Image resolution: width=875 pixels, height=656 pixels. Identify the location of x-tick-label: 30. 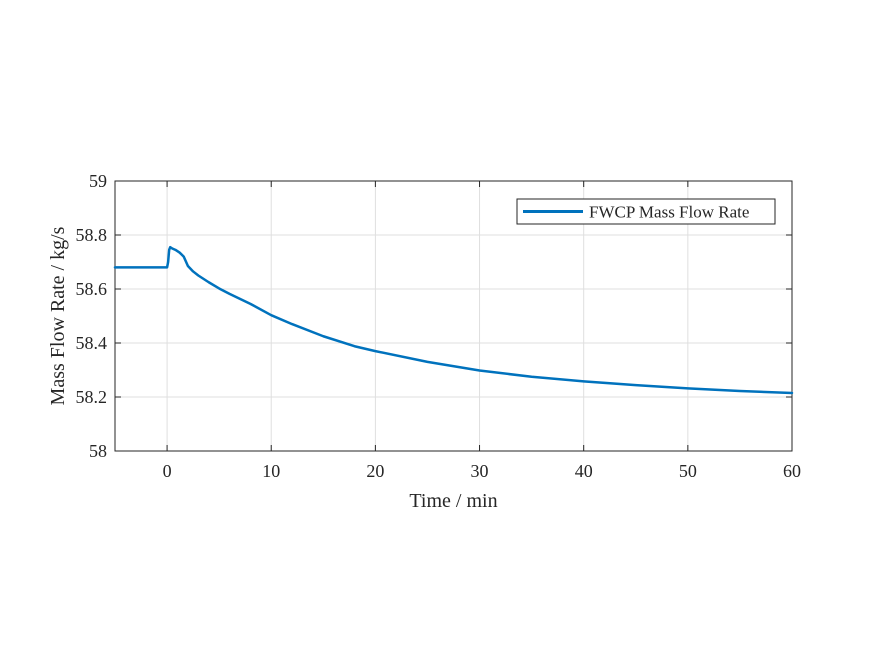
(480, 471).